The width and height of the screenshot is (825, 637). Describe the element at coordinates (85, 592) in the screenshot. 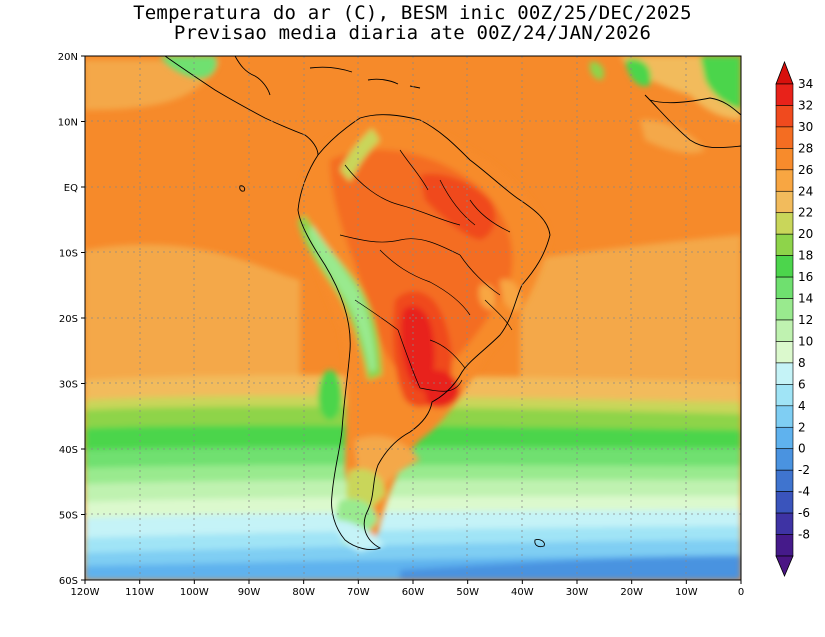

I see `lon-tick-label: 120W` at that location.